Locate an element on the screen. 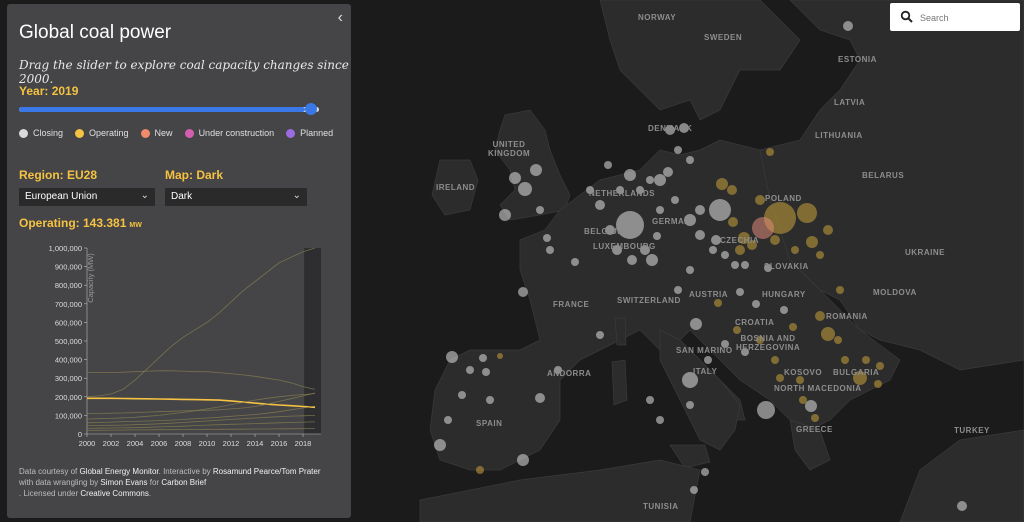  slider-thumb is located at coordinates (311, 109).